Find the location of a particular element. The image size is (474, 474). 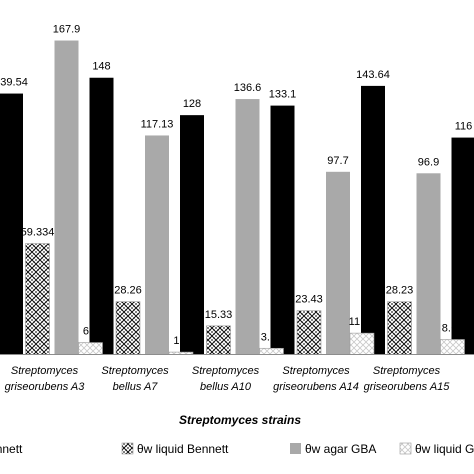

legend-swatch-w-agar-gba is located at coordinates (295, 448).